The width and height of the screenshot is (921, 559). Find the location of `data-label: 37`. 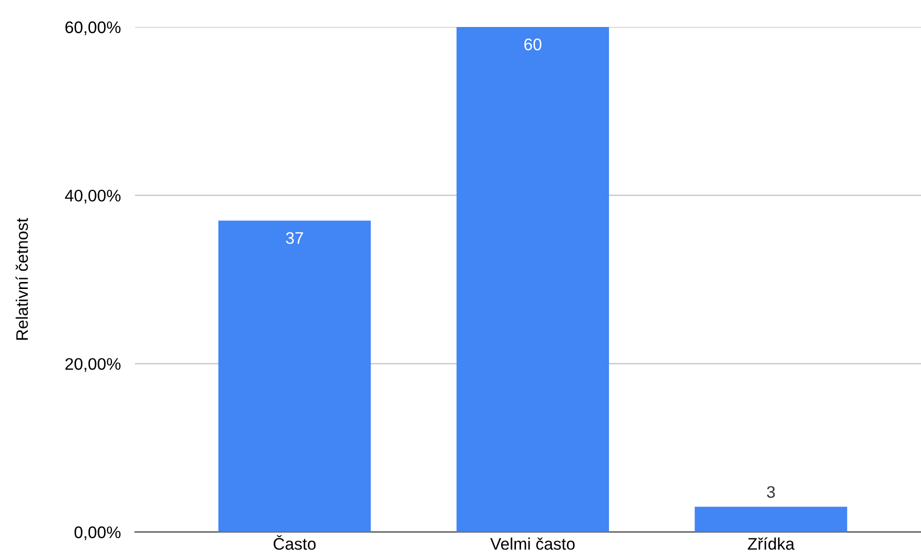

data-label: 37 is located at coordinates (295, 238).